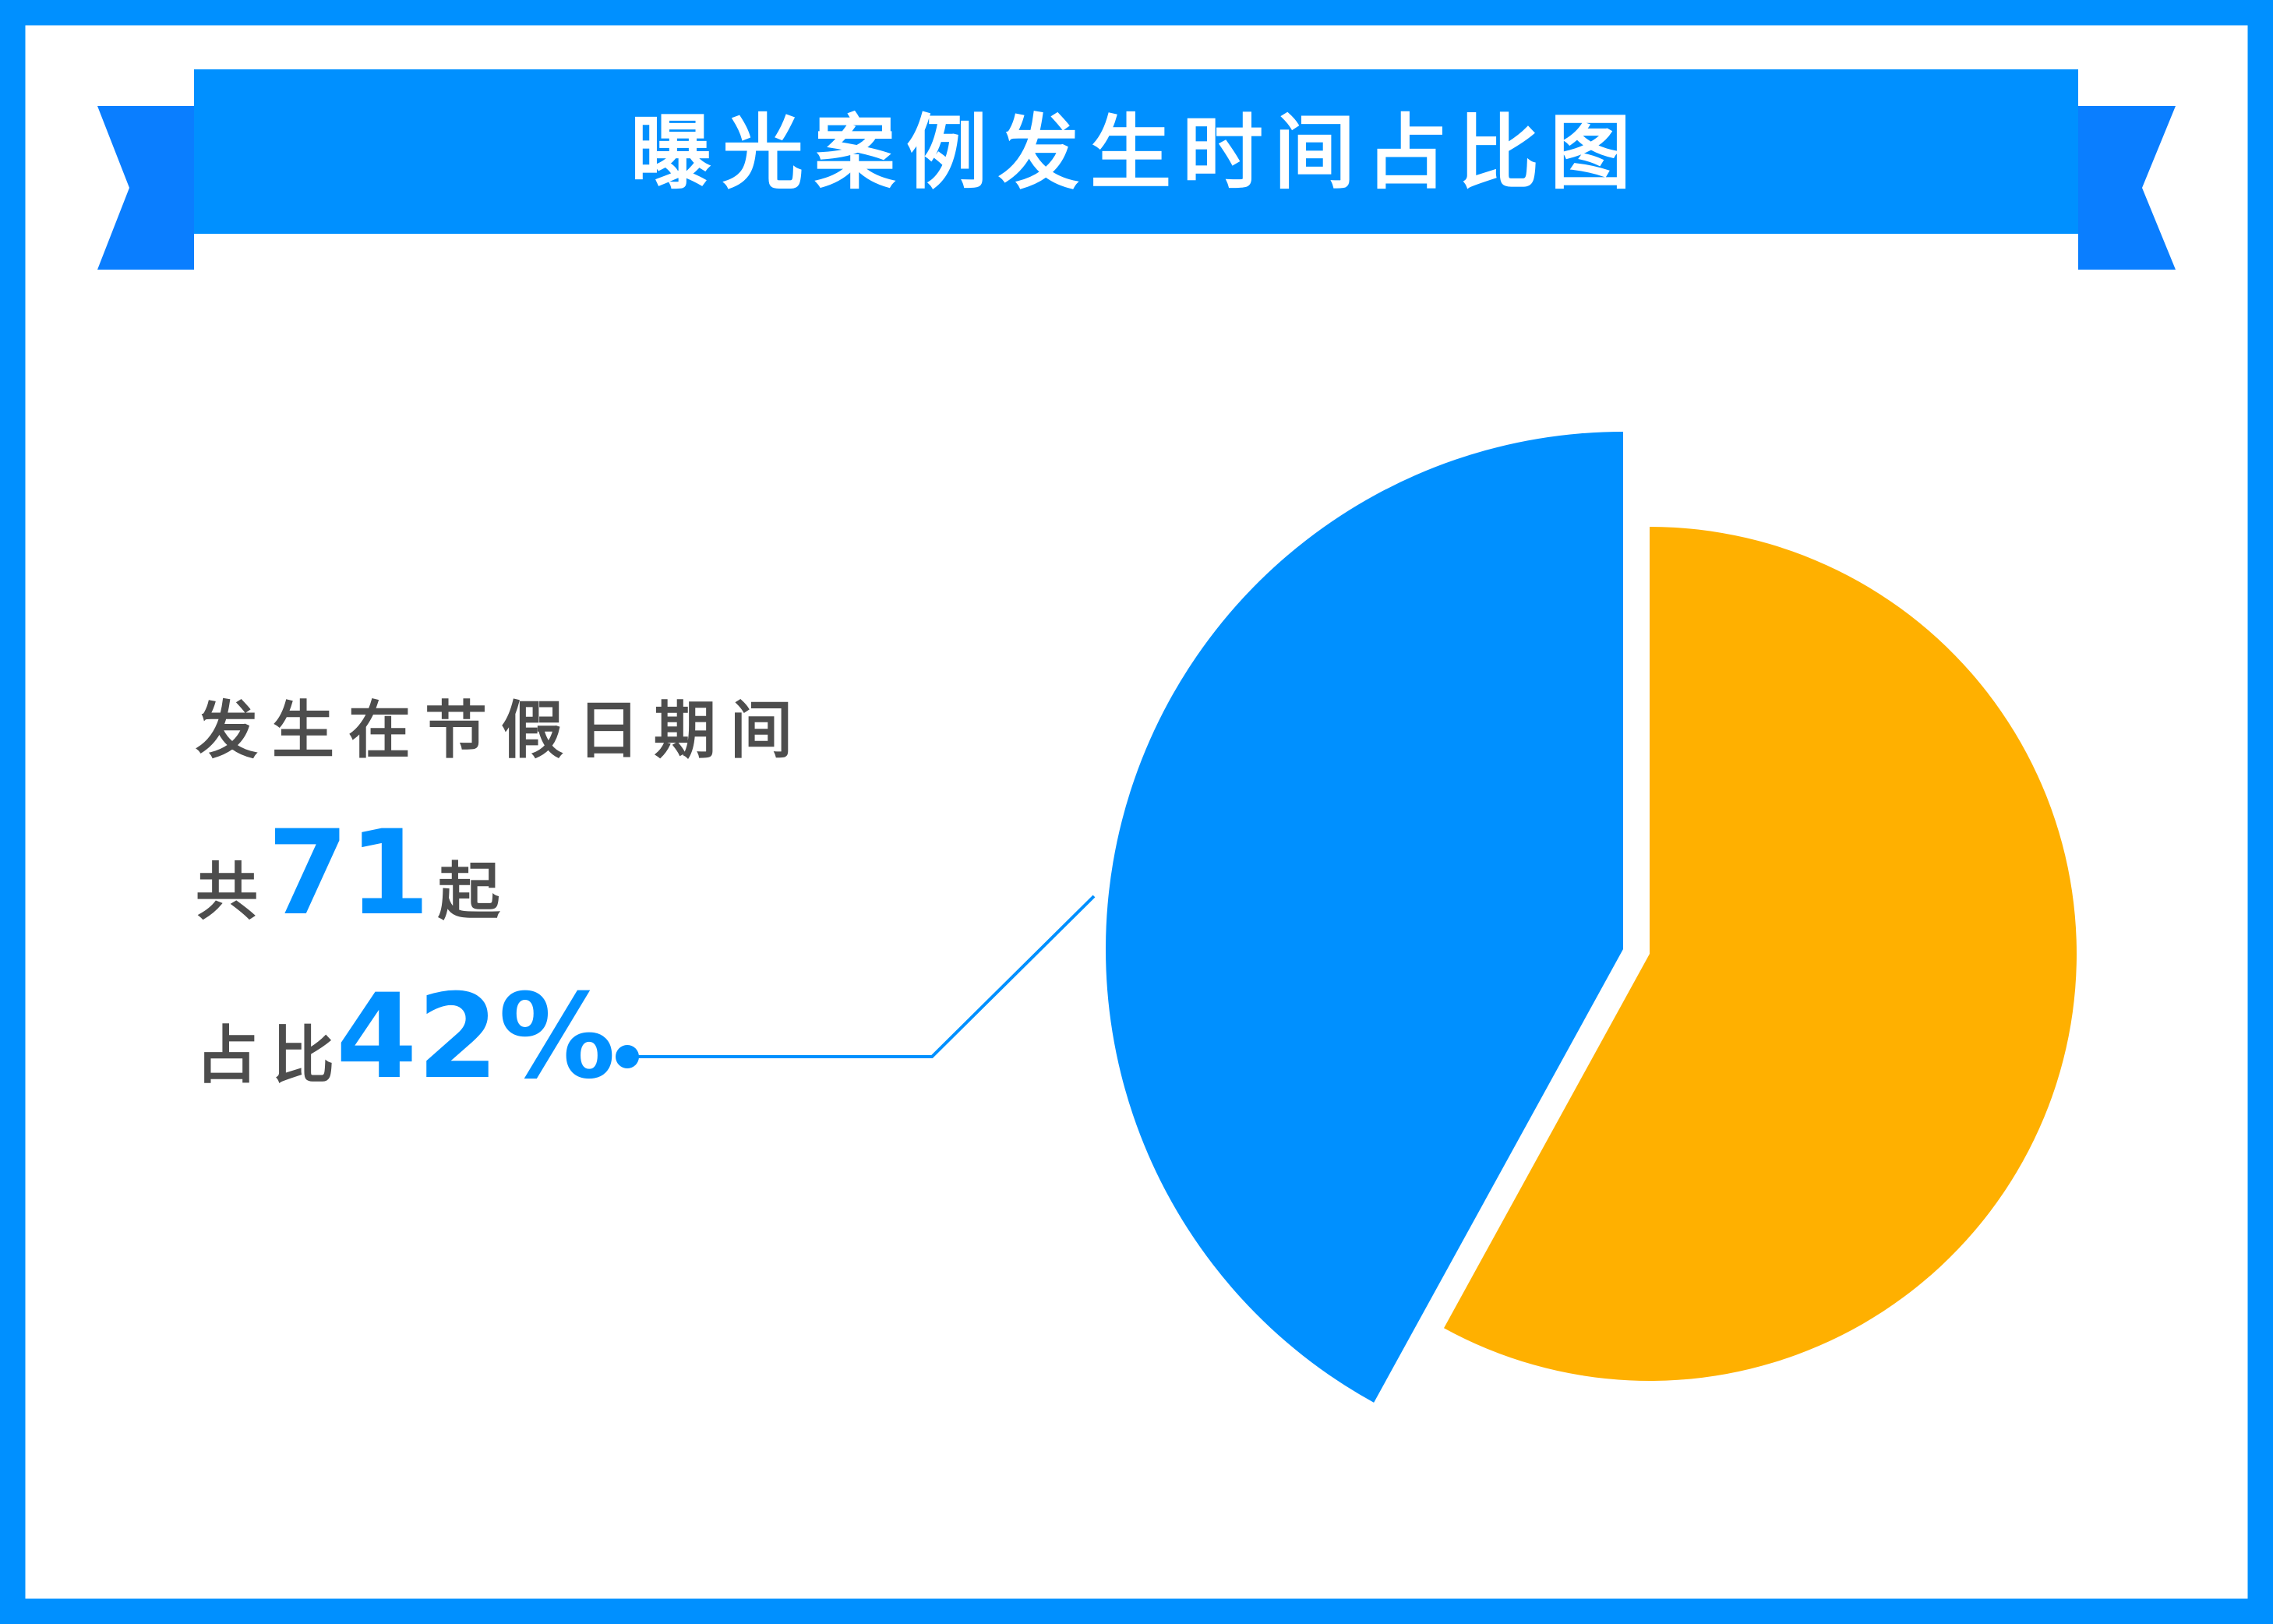 Image resolution: width=2273 pixels, height=1624 pixels. I want to click on count-line: 共71 起, so click(355, 873).